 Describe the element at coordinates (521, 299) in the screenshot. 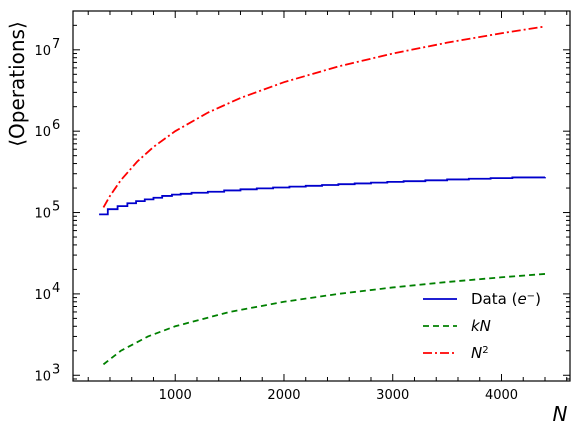

I see `legend-label-part: e` at that location.